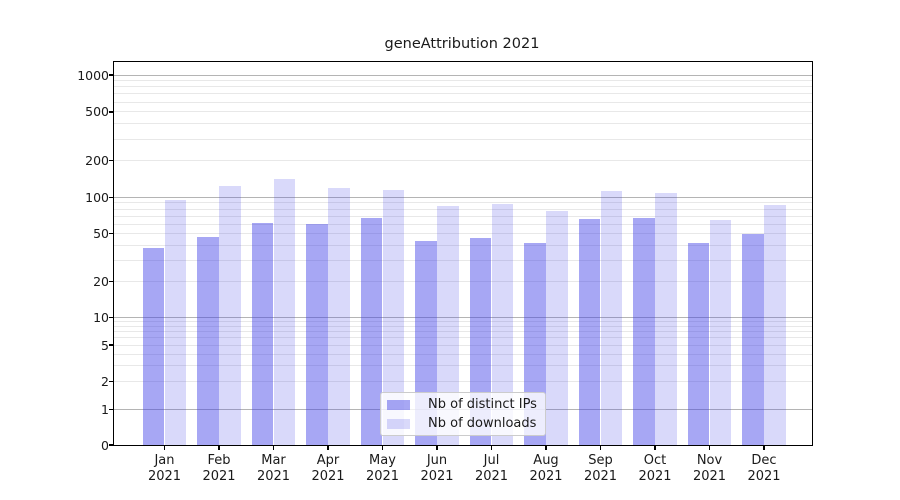 This screenshot has height=500, width=900. What do you see at coordinates (546, 468) in the screenshot?
I see `x-axis-tick-label: Aug 2021` at bounding box center [546, 468].